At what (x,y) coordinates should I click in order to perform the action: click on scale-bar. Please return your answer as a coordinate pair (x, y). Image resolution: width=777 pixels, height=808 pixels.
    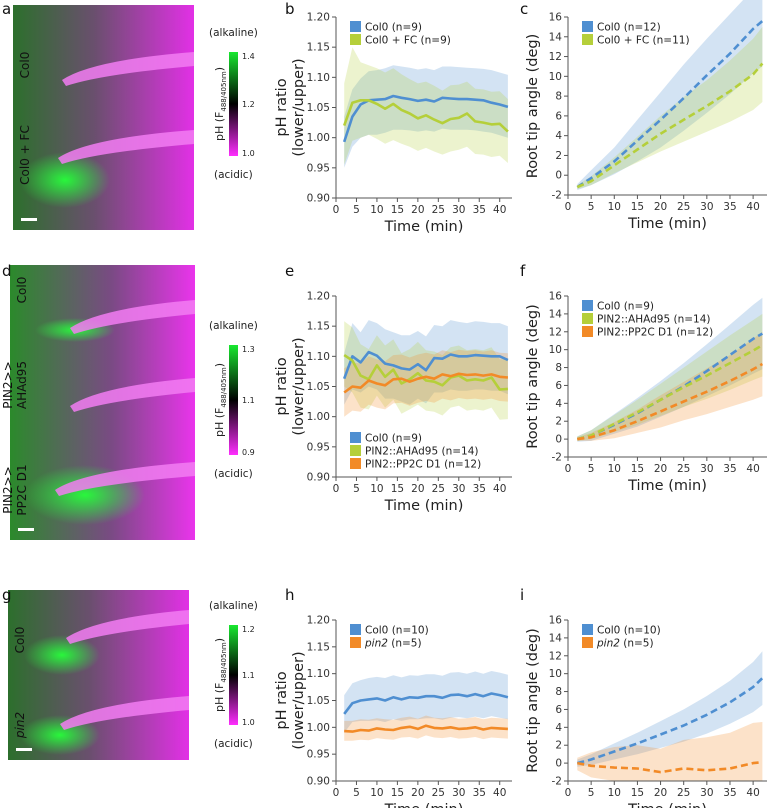
    Looking at the image, I should click on (26, 529).